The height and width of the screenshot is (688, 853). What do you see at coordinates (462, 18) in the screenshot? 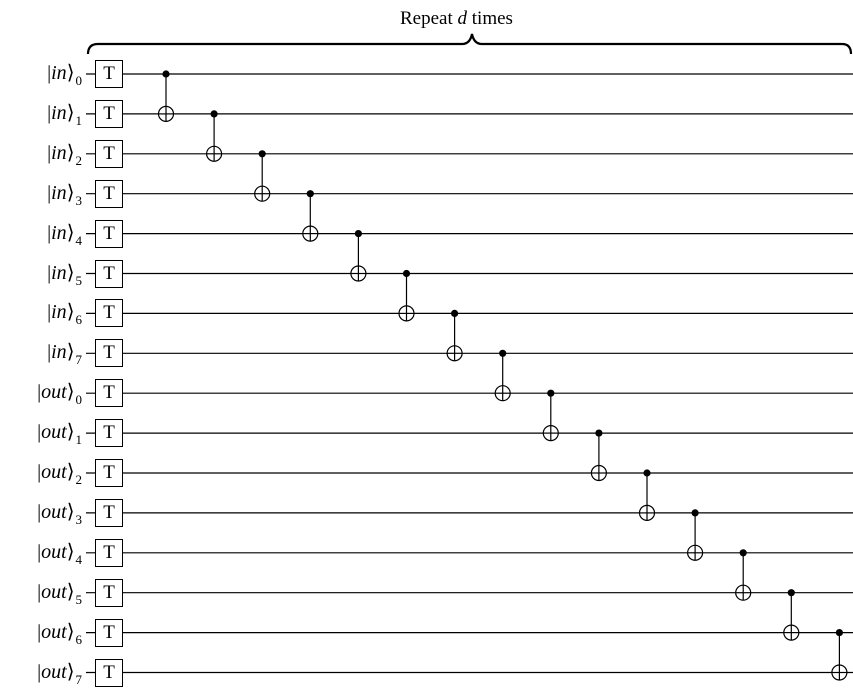
I see `repeat-variable: d` at bounding box center [462, 18].